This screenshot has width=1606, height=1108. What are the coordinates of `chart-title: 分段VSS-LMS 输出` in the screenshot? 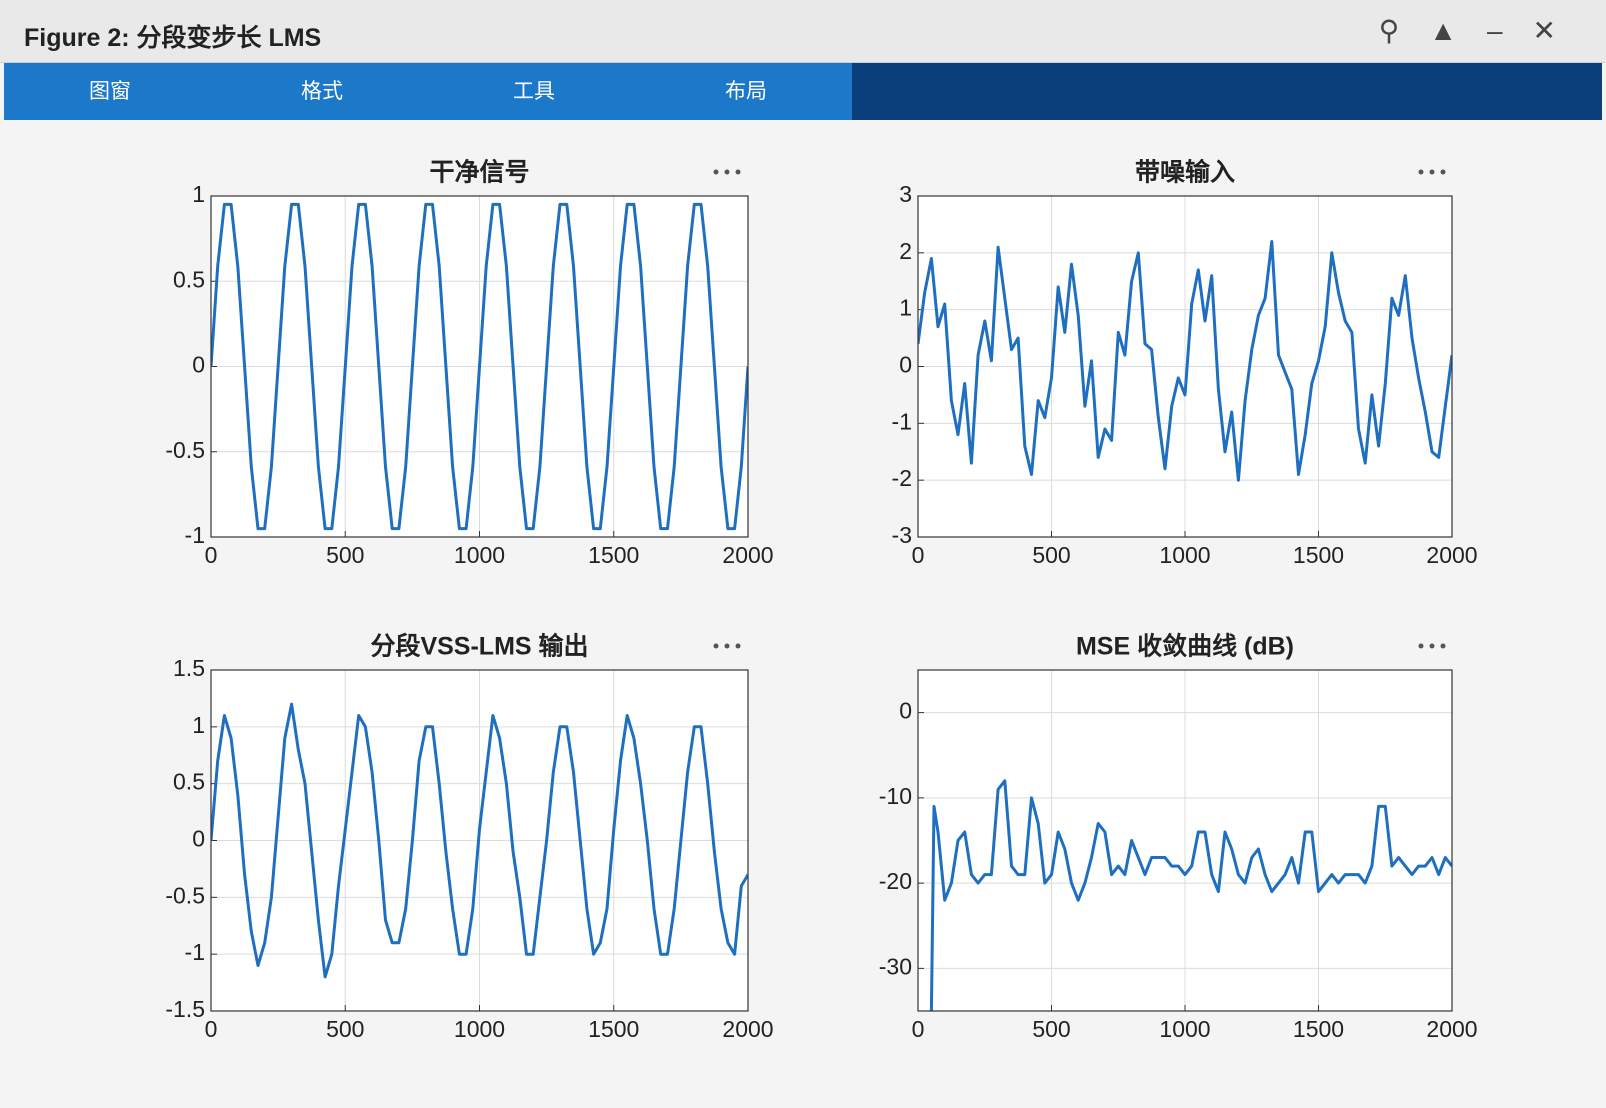 It's located at (479, 646).